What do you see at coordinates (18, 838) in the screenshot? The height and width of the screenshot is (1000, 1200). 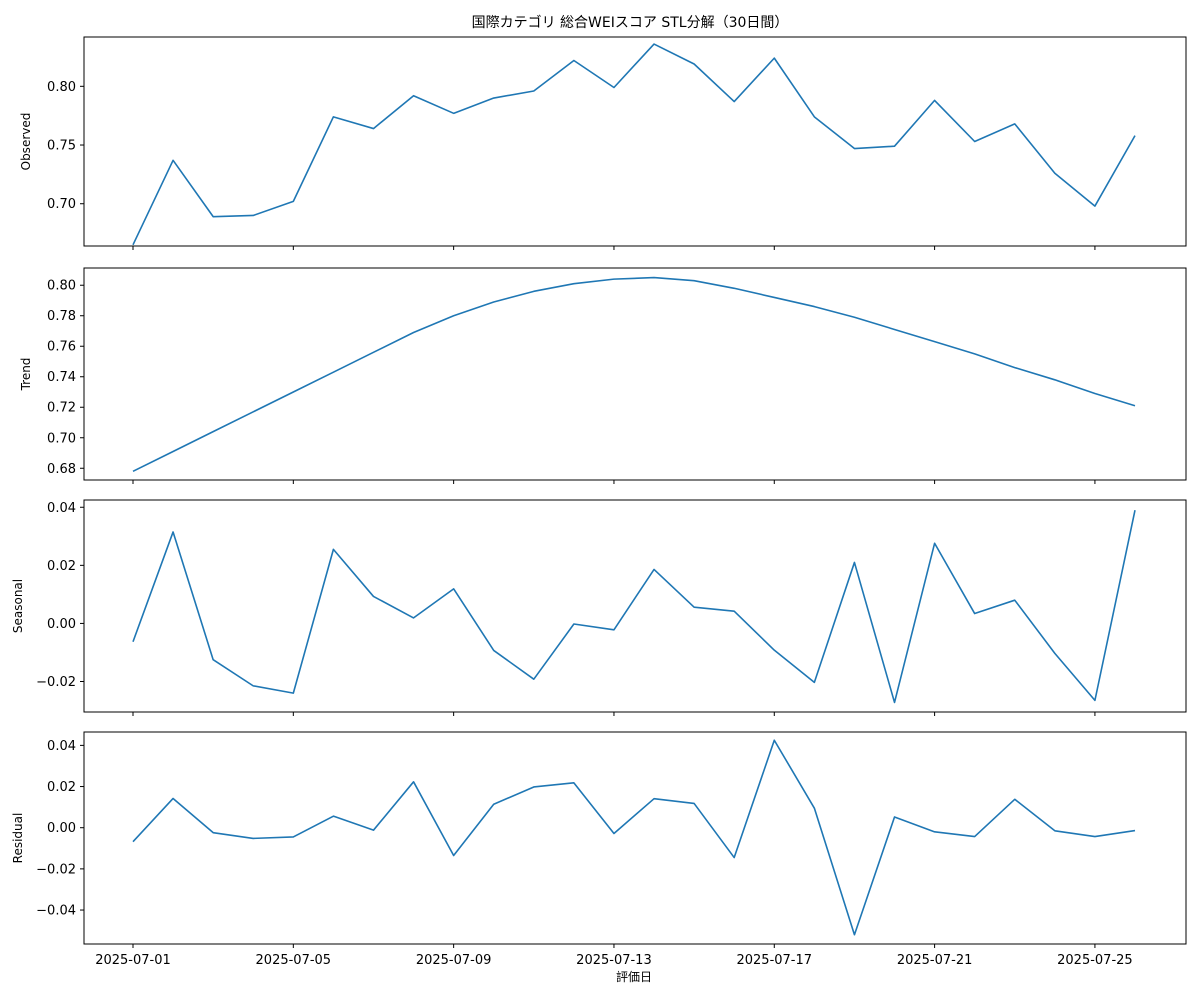 I see `residual-y-axis-label: Residual` at bounding box center [18, 838].